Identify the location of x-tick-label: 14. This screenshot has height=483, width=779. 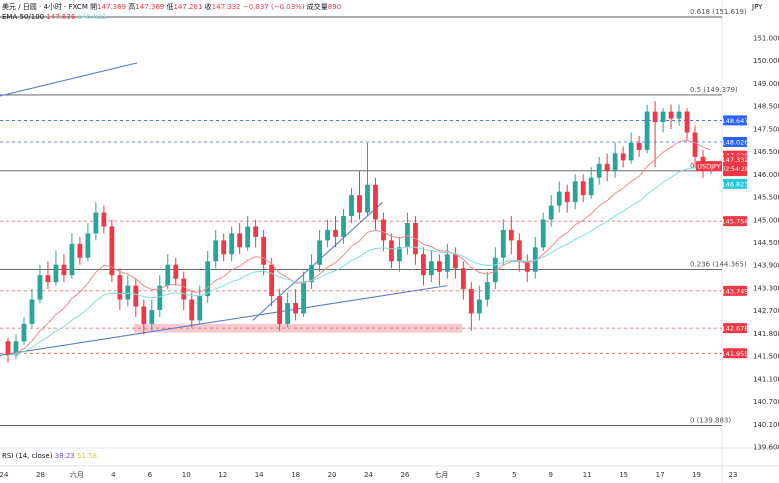
(259, 475).